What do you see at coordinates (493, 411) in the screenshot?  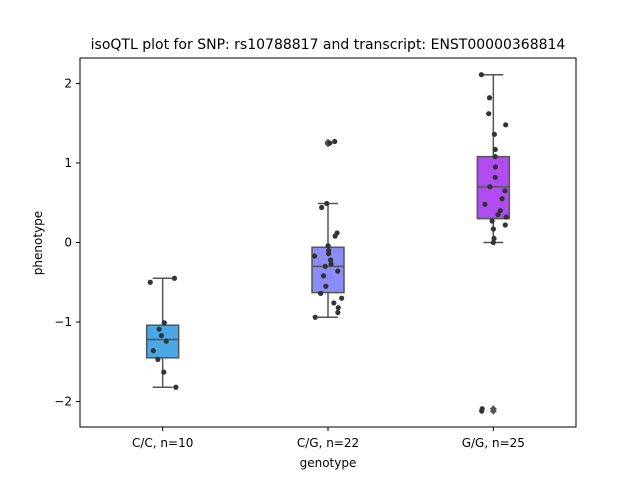 I see `outlier-marker` at bounding box center [493, 411].